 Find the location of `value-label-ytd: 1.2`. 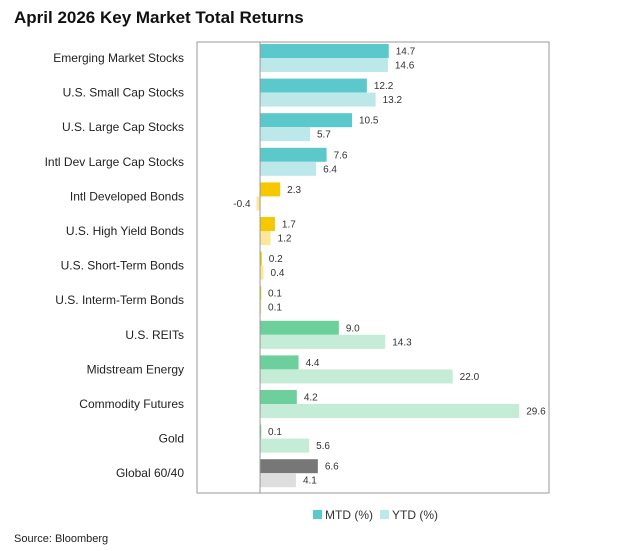

value-label-ytd: 1.2 is located at coordinates (285, 239).